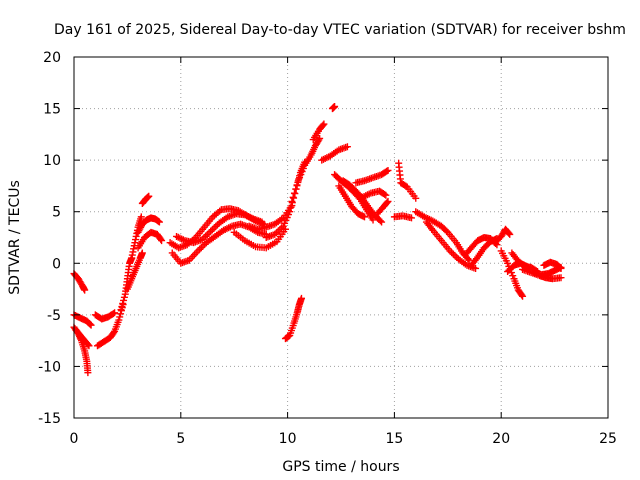 This screenshot has height=480, width=640. What do you see at coordinates (52, 58) in the screenshot?
I see `y-tick-label: 20` at bounding box center [52, 58].